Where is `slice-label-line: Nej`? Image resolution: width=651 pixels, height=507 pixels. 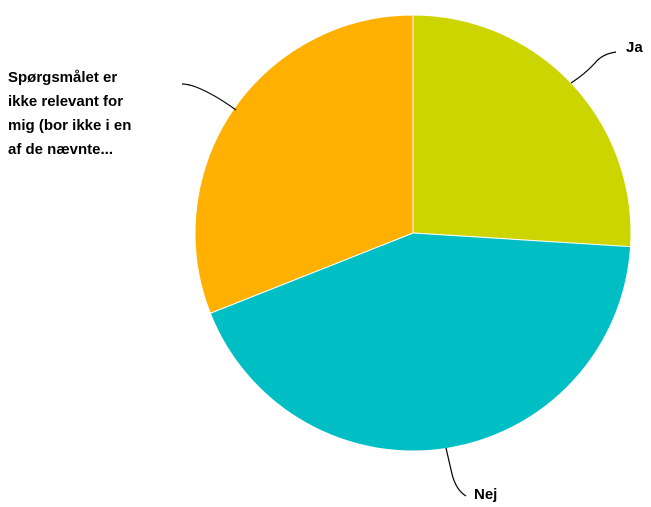 slice-label-line: Nej is located at coordinates (485, 494).